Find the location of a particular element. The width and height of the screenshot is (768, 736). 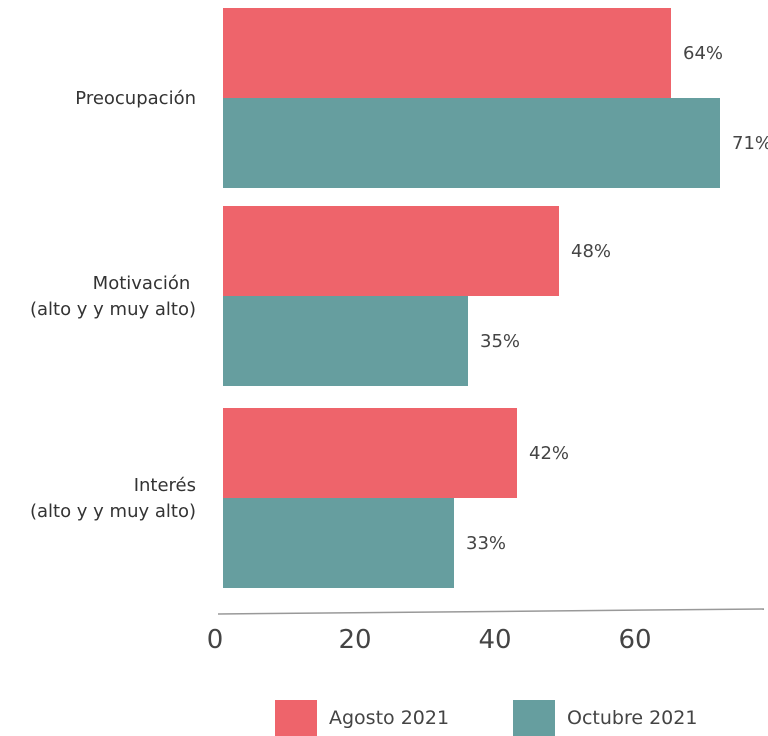

data-label: 33% is located at coordinates (486, 543).